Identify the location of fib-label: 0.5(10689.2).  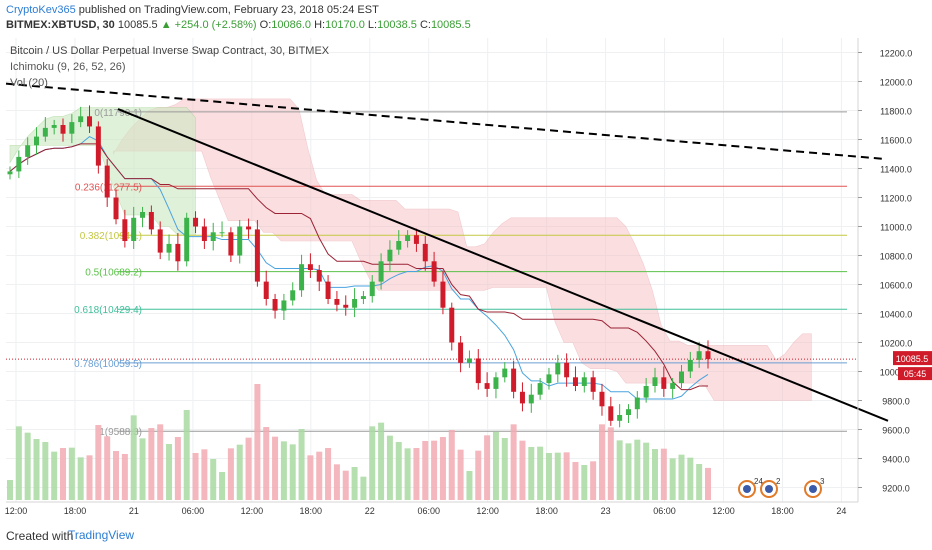
(113, 273).